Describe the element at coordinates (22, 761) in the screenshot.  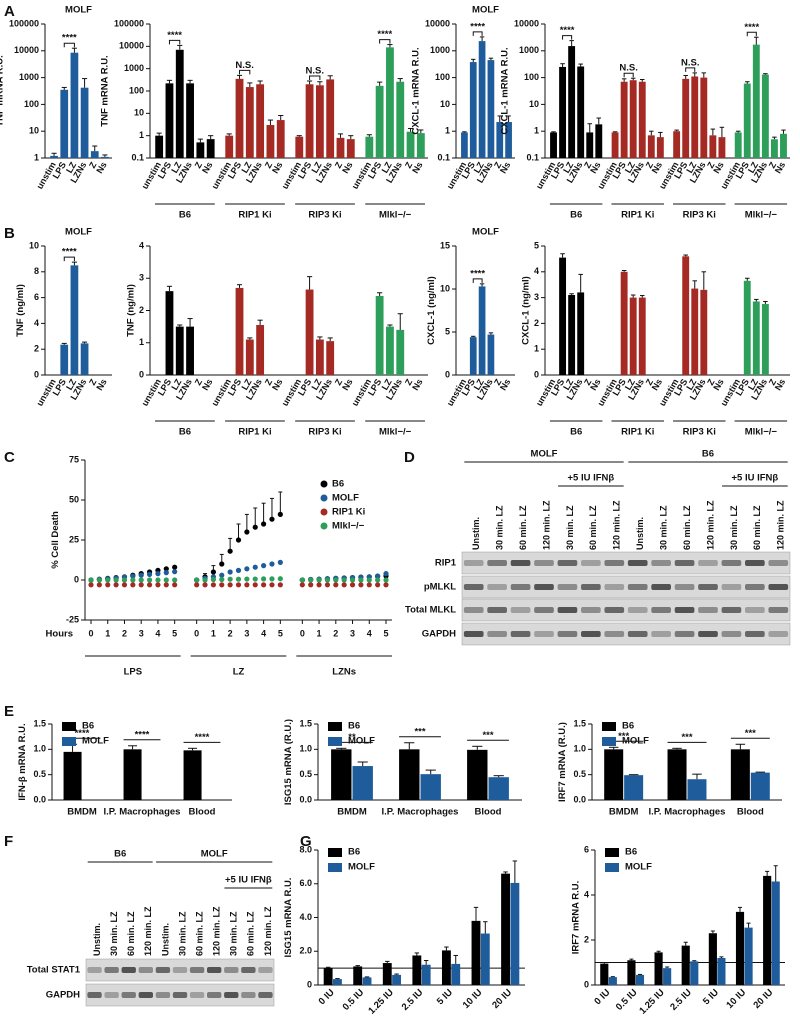
I see `y-axis-label: IFN-β mRNA R.U.` at that location.